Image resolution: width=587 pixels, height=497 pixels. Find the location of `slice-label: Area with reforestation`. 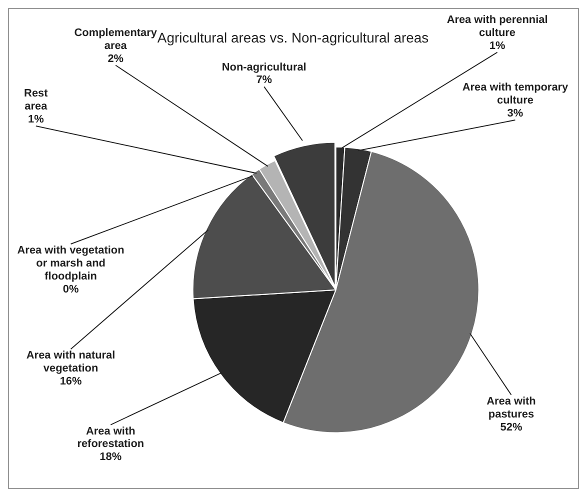

slice-label: Area with reforestation is located at coordinates (110, 437).